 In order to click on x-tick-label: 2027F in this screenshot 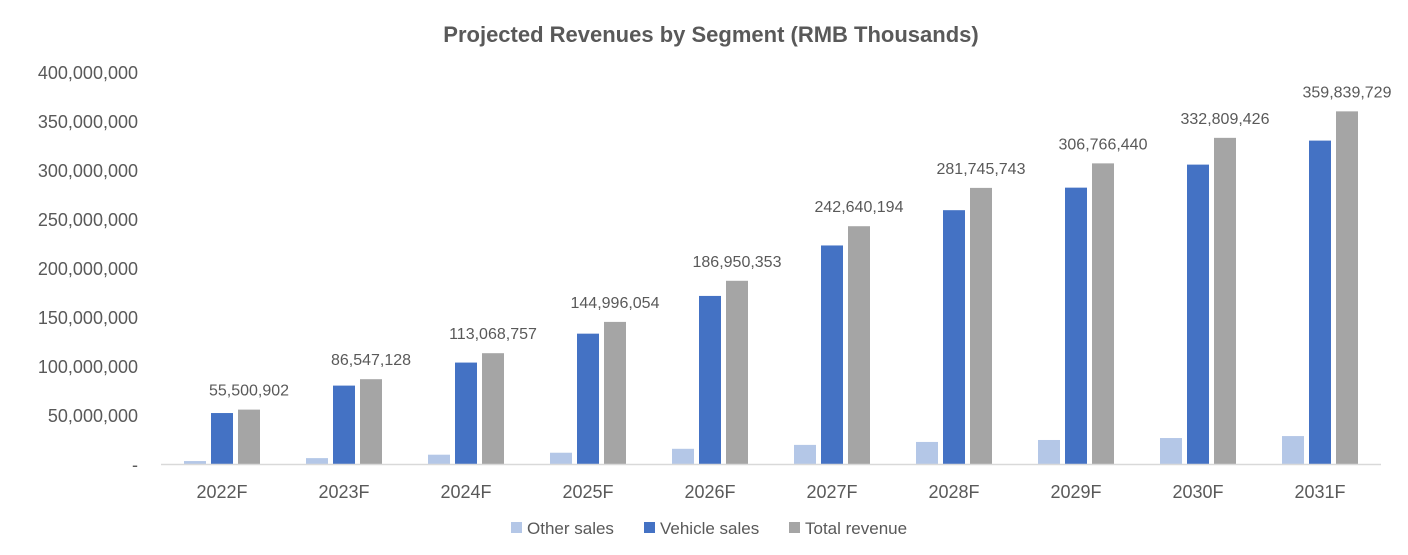, I will do `click(831, 492)`.